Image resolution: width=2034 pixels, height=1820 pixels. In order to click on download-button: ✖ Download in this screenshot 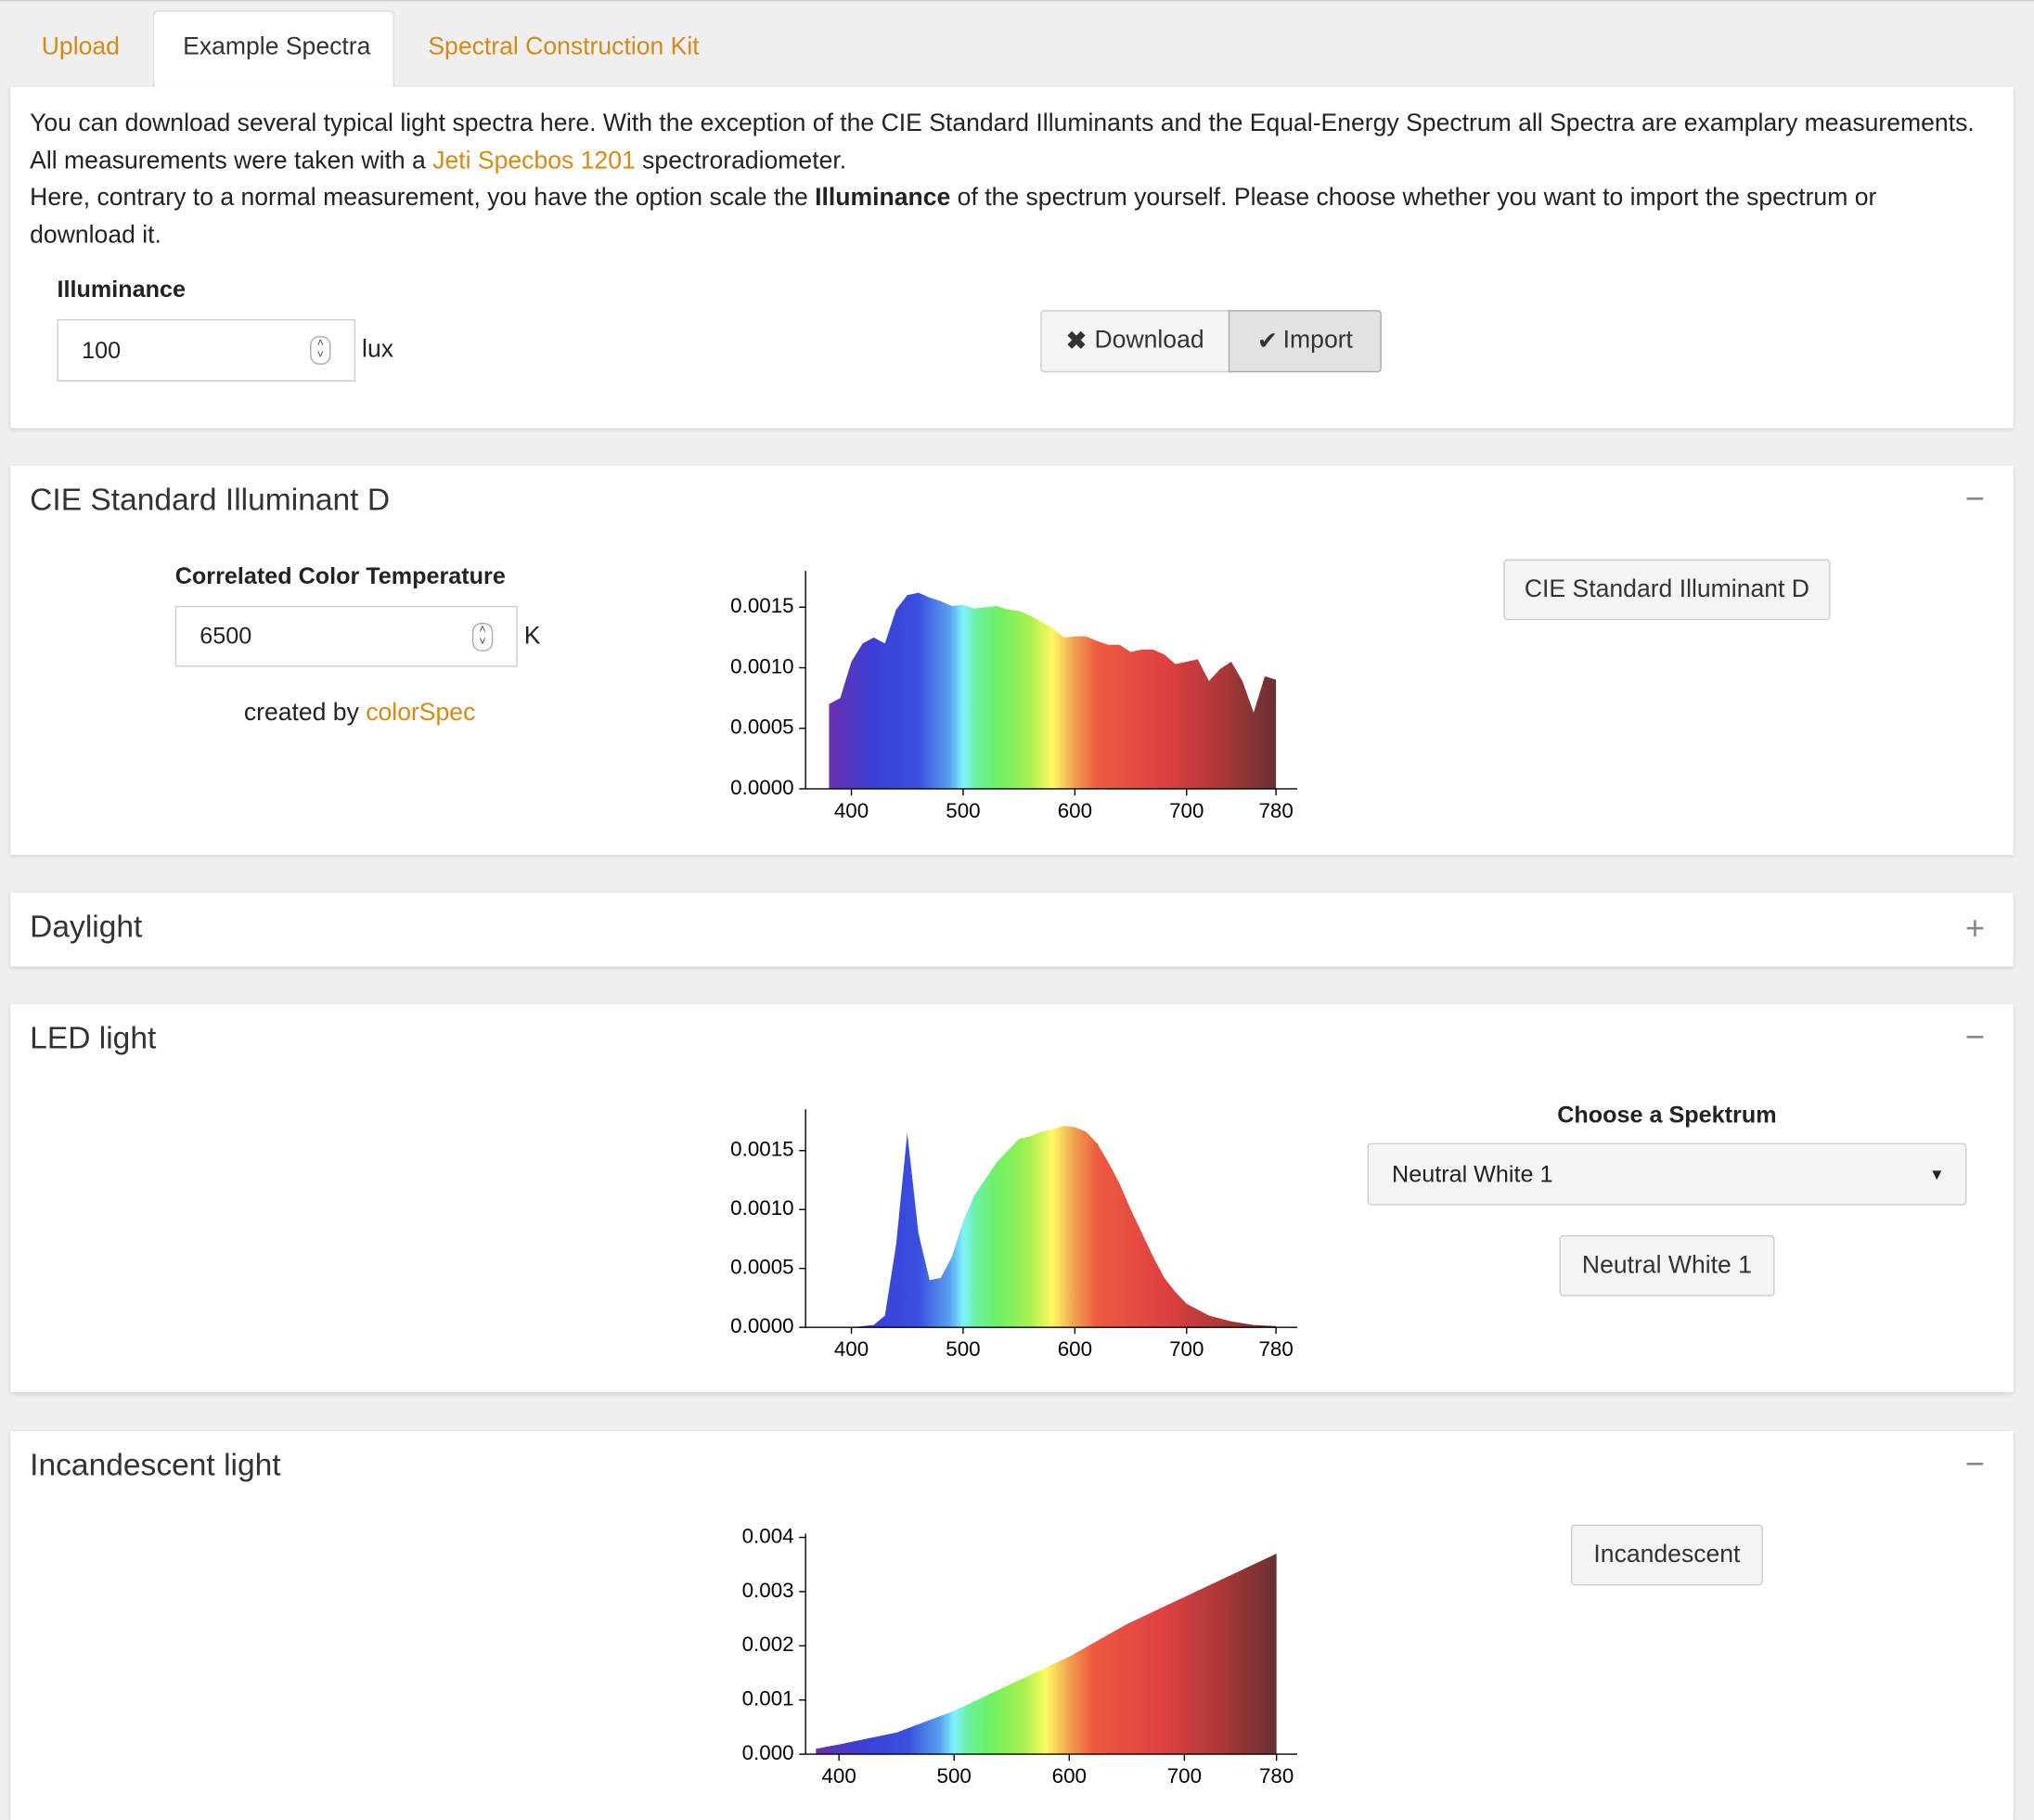, I will do `click(1135, 341)`.